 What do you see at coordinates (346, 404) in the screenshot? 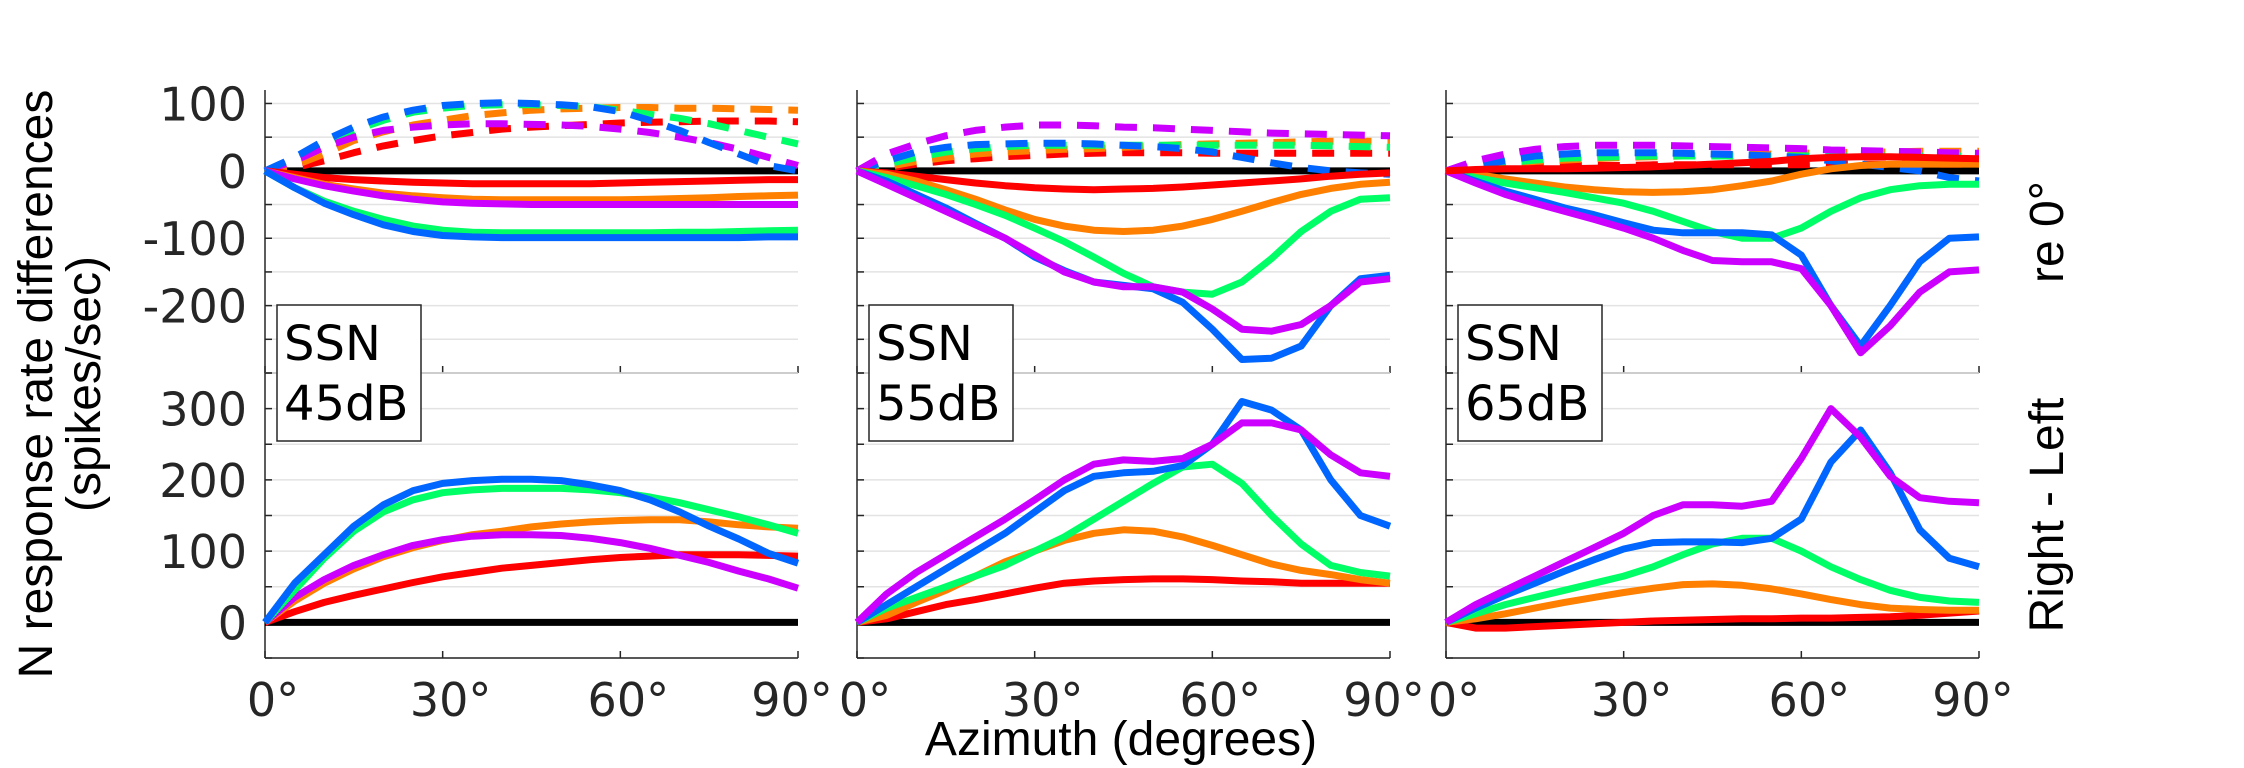
I see `legend-line-2: 45dB` at bounding box center [346, 404].